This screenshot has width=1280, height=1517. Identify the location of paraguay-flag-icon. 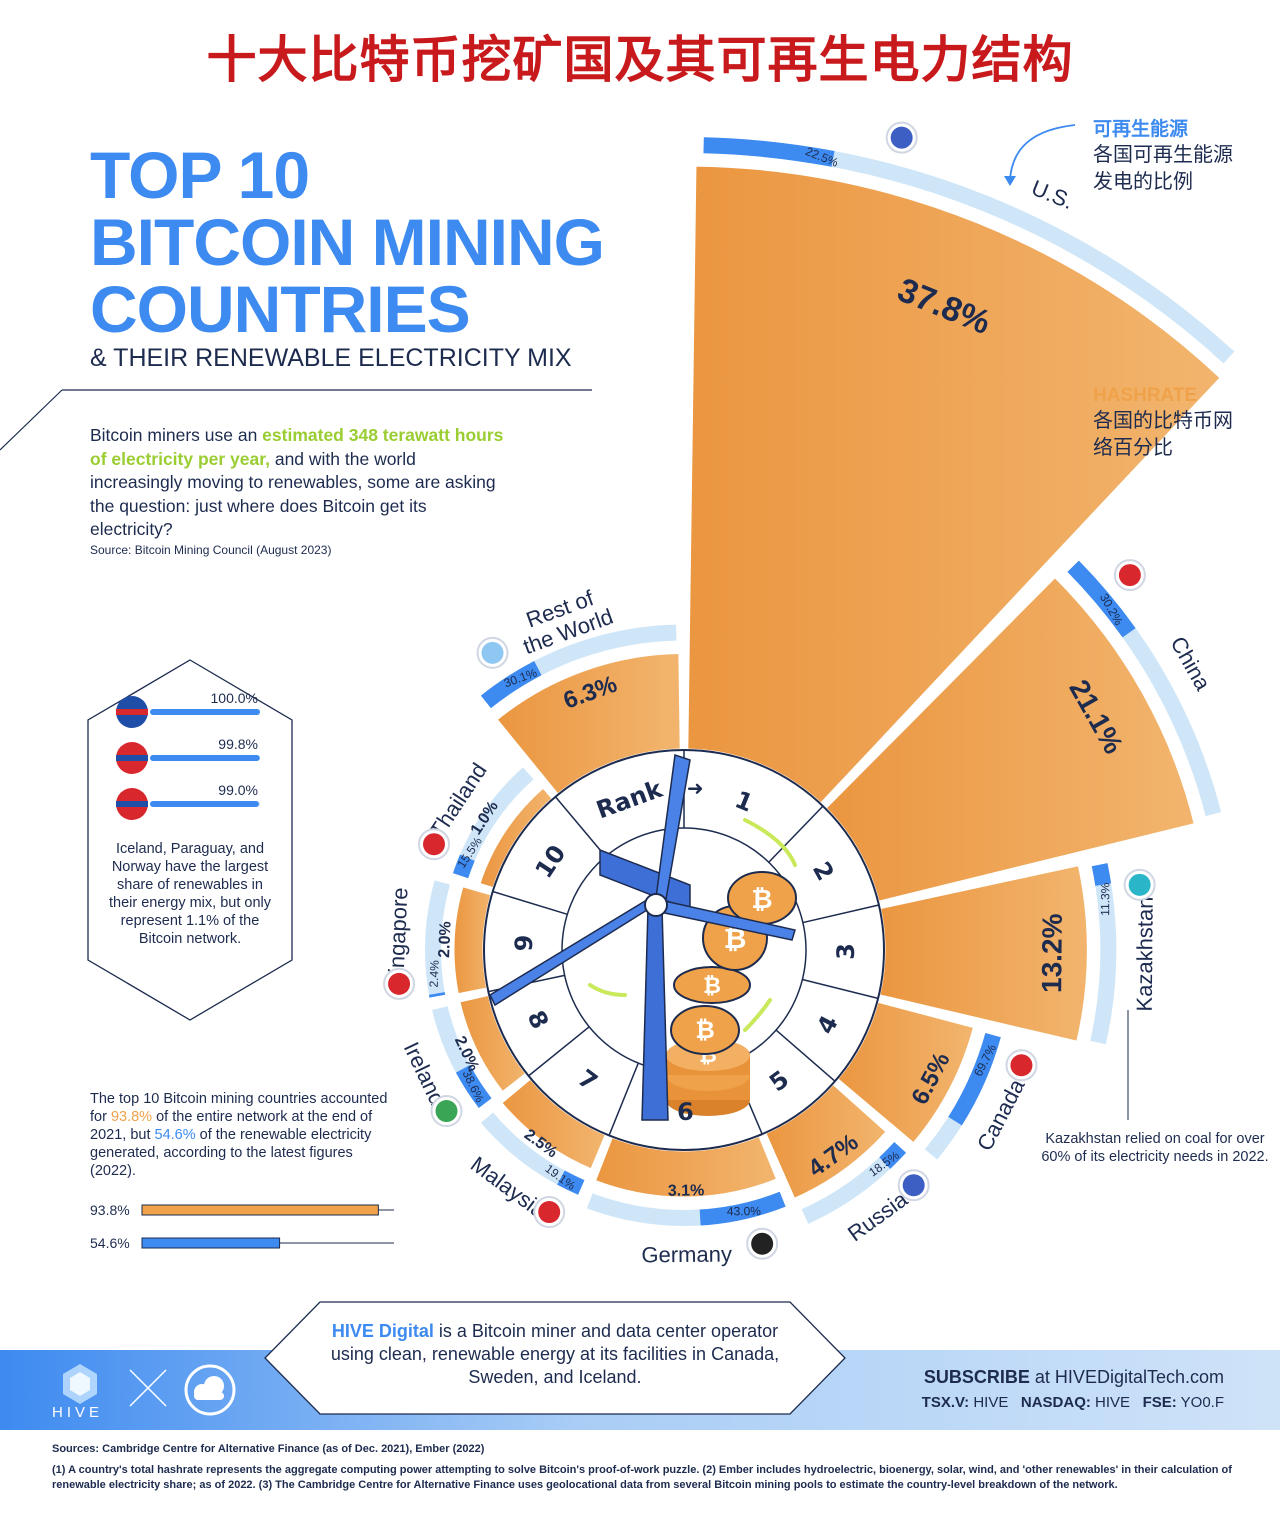
(132, 758).